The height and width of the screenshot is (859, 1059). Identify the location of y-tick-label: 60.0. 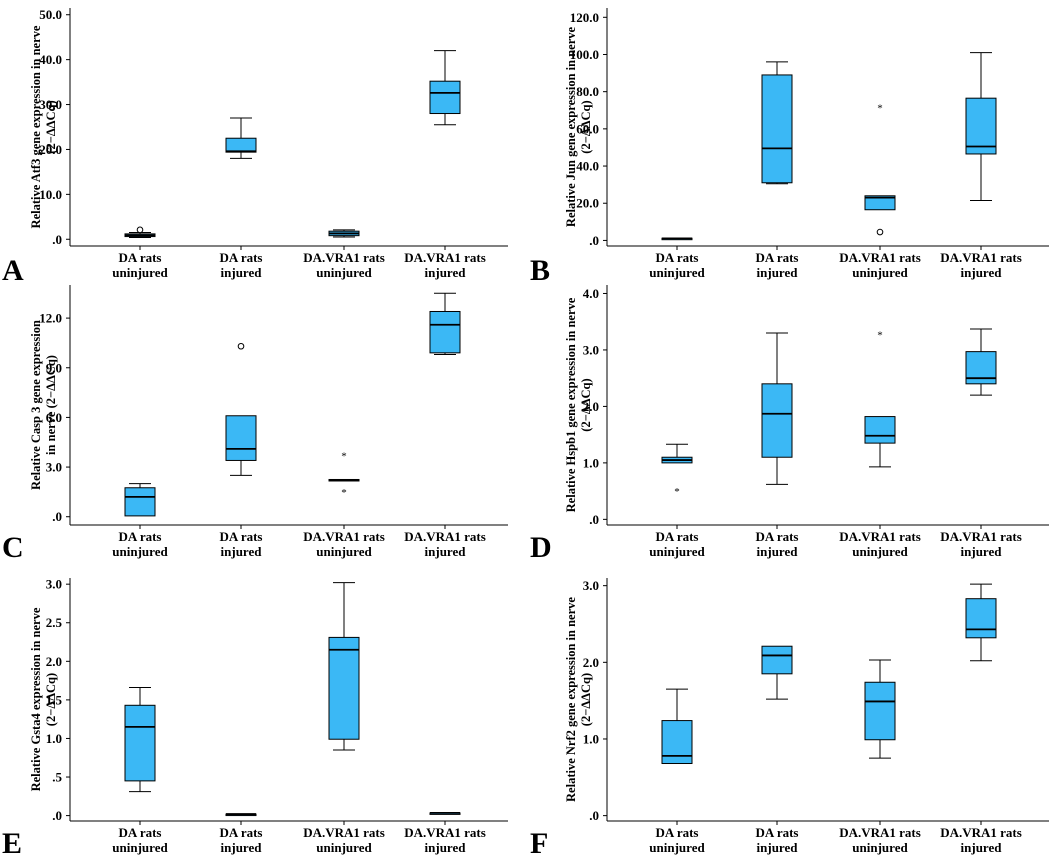
(587, 128).